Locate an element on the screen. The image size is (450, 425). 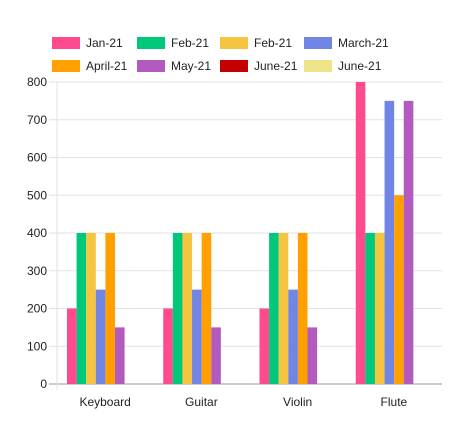
y-tick-label: 300 is located at coordinates (37, 271).